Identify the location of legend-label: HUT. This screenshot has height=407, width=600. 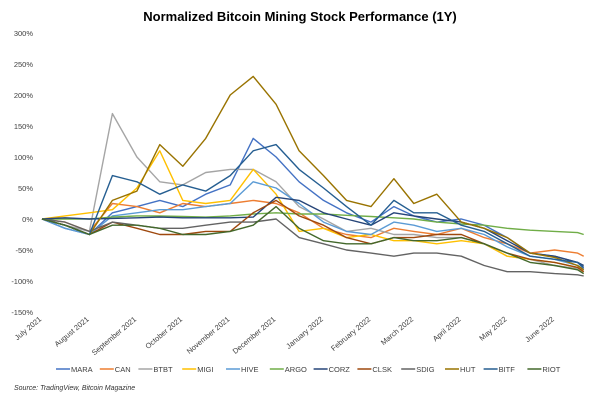
(468, 369).